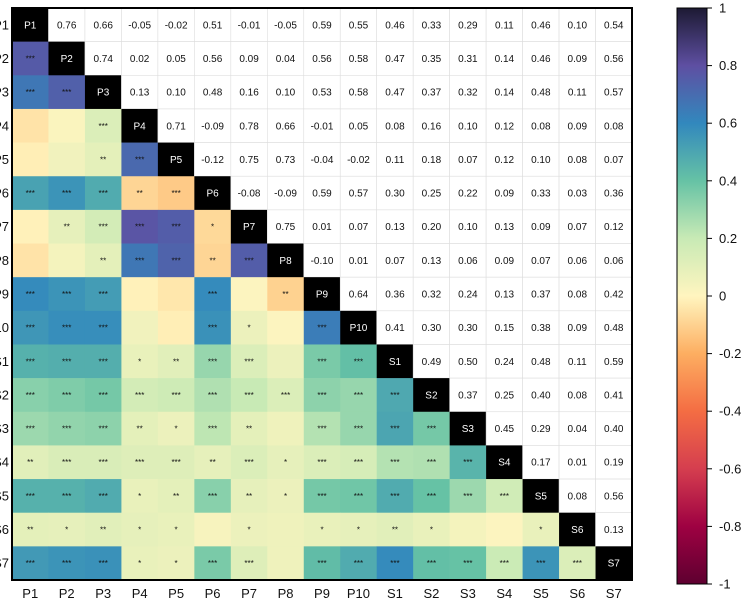 This screenshot has height=603, width=753. What do you see at coordinates (577, 428) in the screenshot?
I see `value-cell-S3-S6` at bounding box center [577, 428].